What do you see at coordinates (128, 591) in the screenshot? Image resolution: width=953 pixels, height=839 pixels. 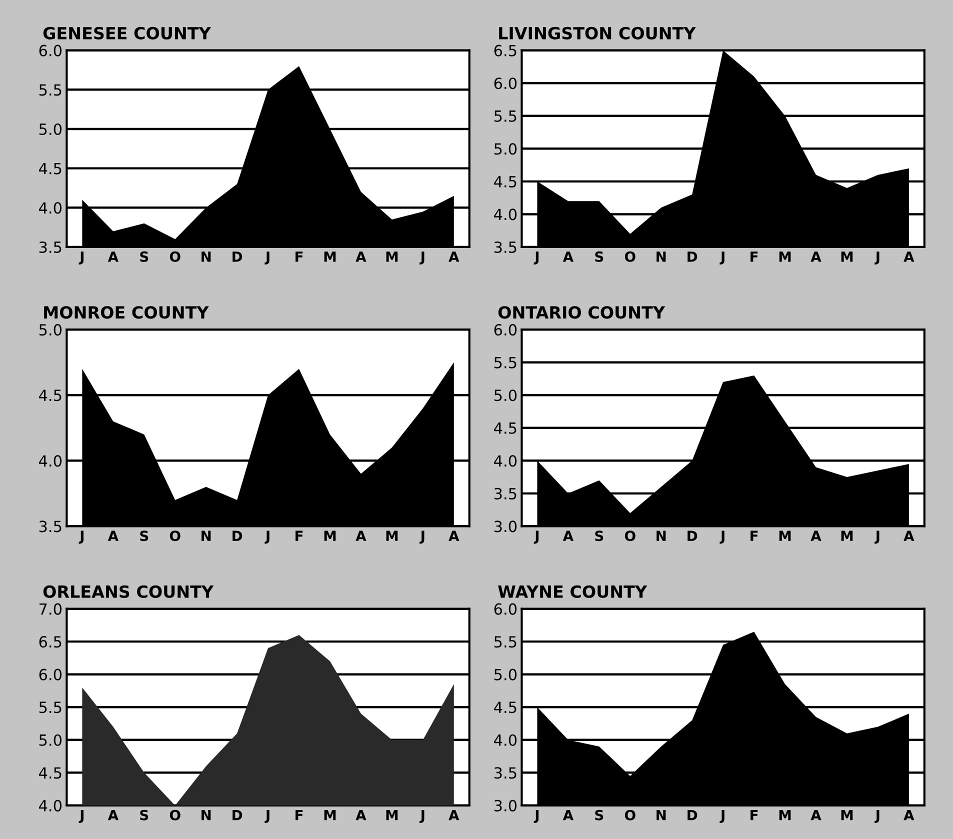 I see `chart-title: ORLEANS COUNTY` at bounding box center [128, 591].